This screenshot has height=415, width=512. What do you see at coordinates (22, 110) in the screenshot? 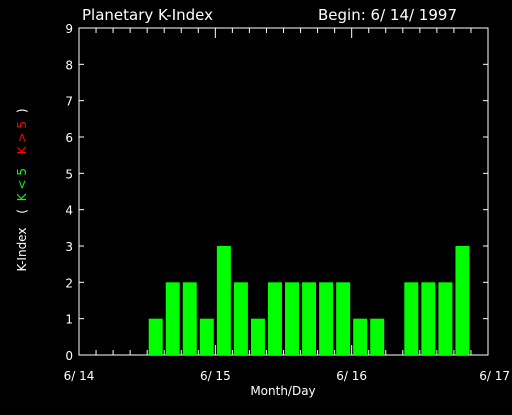
I see `y-axis-label-close: )` at bounding box center [22, 110].